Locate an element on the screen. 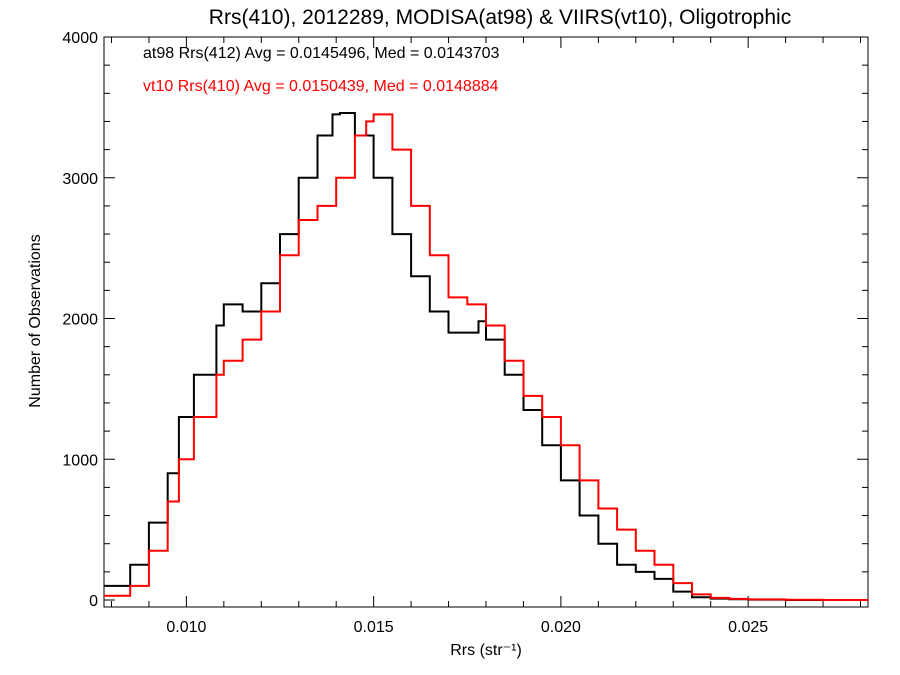  x-tick-label: 0.020 is located at coordinates (561, 627).